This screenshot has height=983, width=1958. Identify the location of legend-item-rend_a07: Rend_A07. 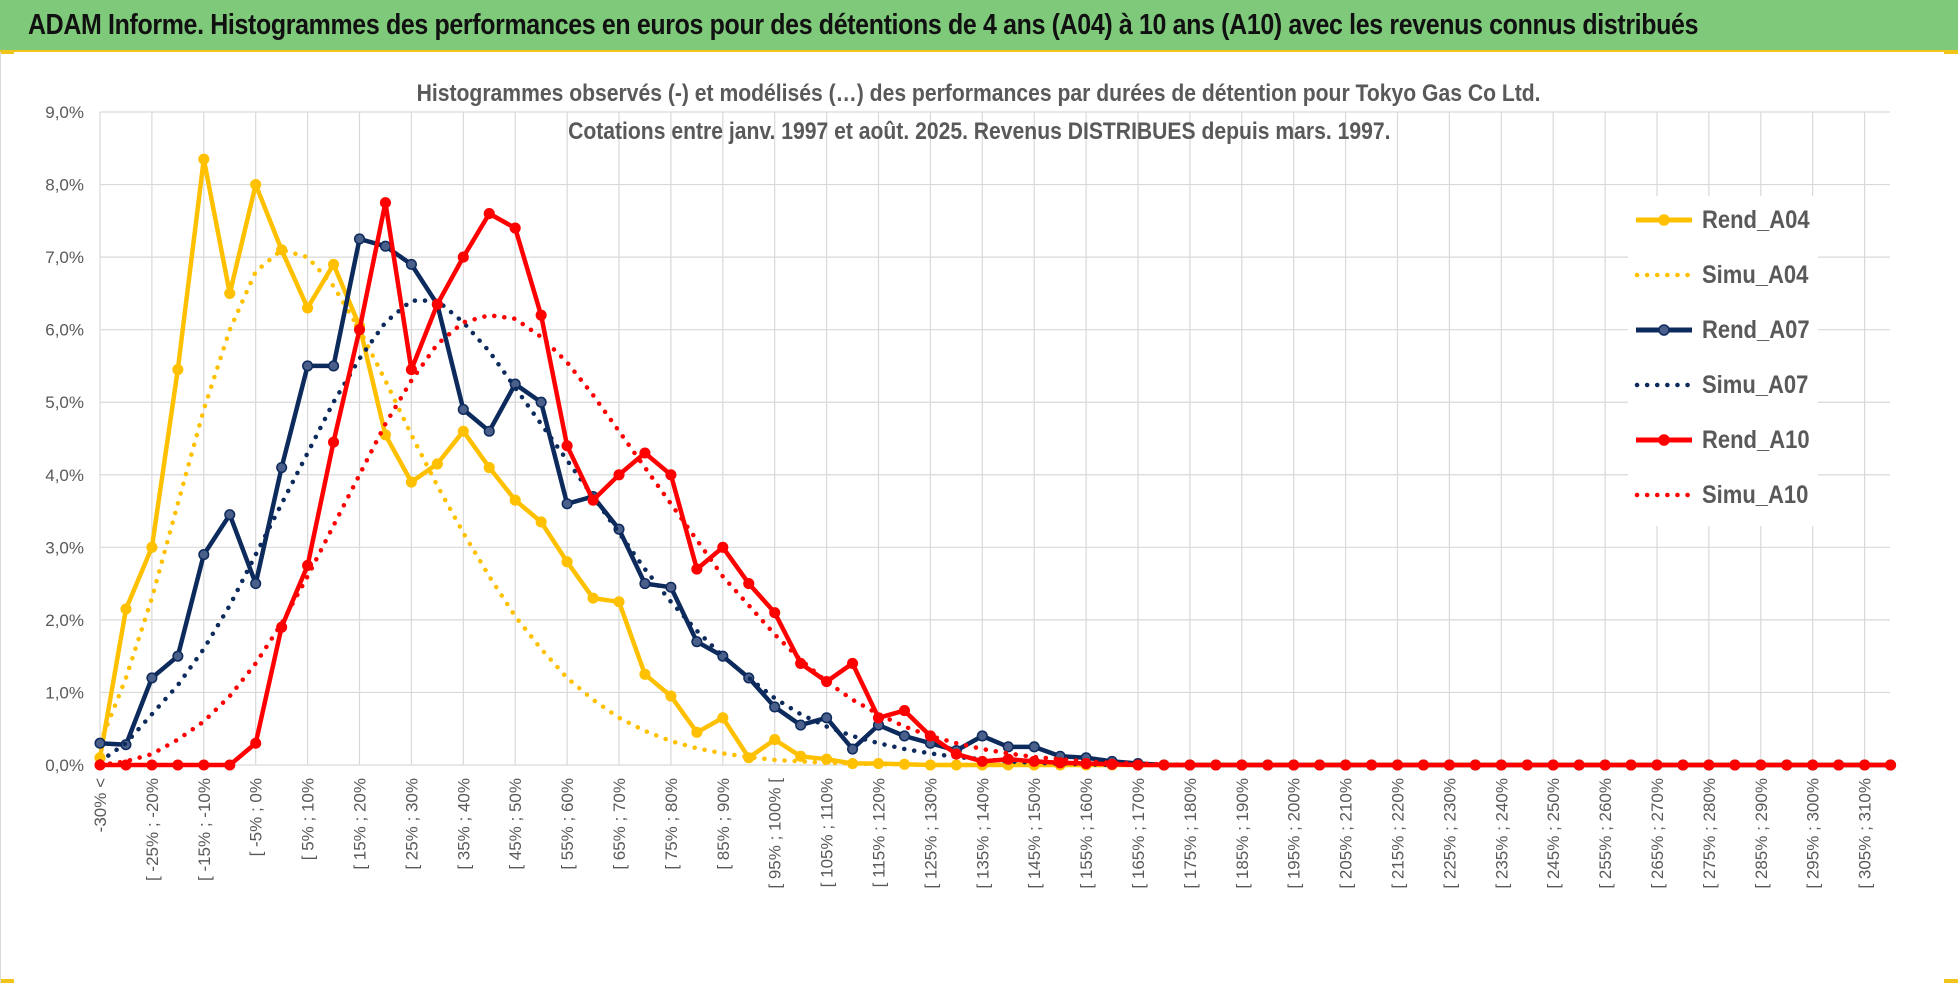
(1729, 331).